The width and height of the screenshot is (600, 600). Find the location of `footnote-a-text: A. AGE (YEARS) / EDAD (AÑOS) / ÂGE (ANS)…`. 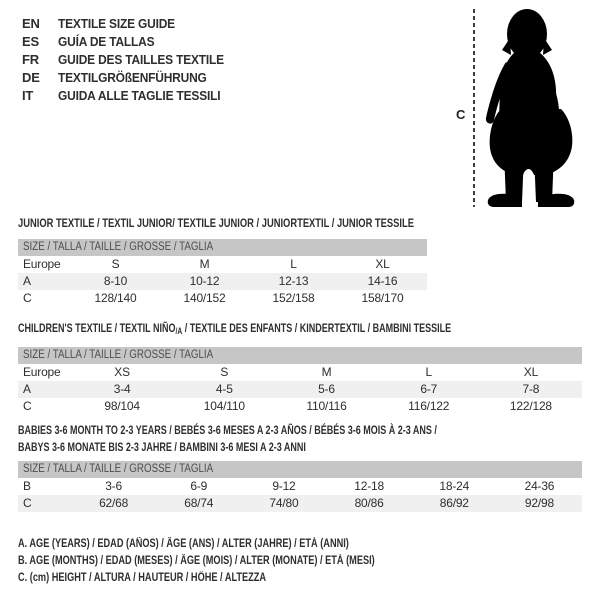

footnote-a-text: A. AGE (YEARS) / EDAD (AÑOS) / ÂGE (ANS)… is located at coordinates (183, 544).